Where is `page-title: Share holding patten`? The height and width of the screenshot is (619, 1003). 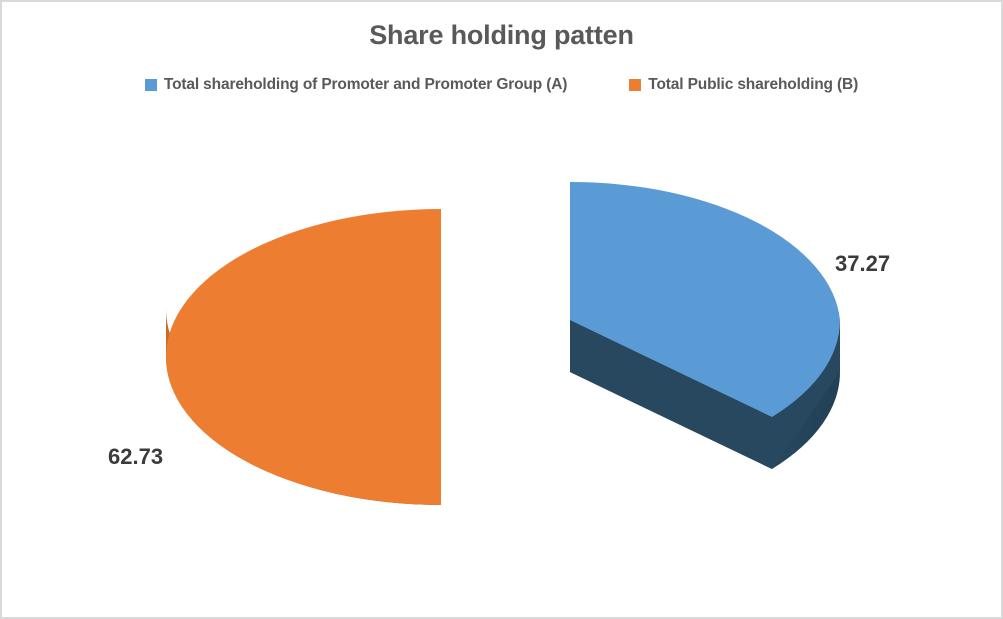
page-title: Share holding patten is located at coordinates (501, 35).